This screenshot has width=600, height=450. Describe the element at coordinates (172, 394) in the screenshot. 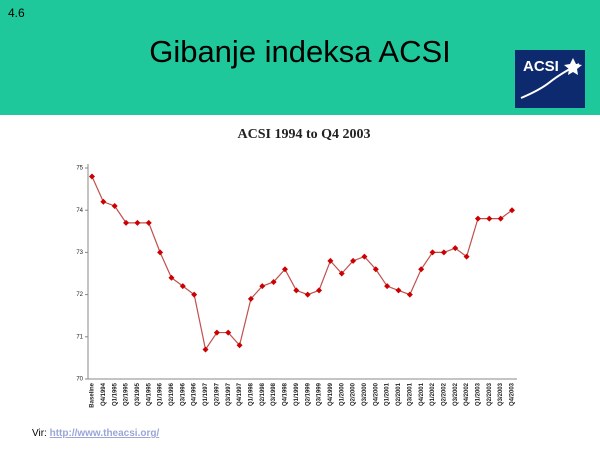

I see `x-tick-label: Q2/1996` at that location.